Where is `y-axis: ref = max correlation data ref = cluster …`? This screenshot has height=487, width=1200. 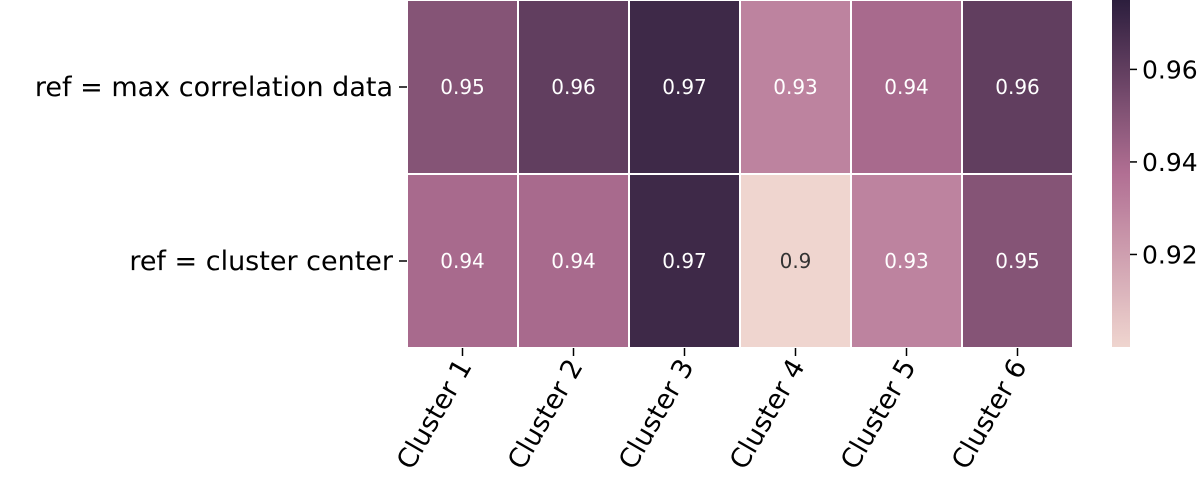
y-axis: ref = max correlation data ref = cluster … is located at coordinates (221, 174).